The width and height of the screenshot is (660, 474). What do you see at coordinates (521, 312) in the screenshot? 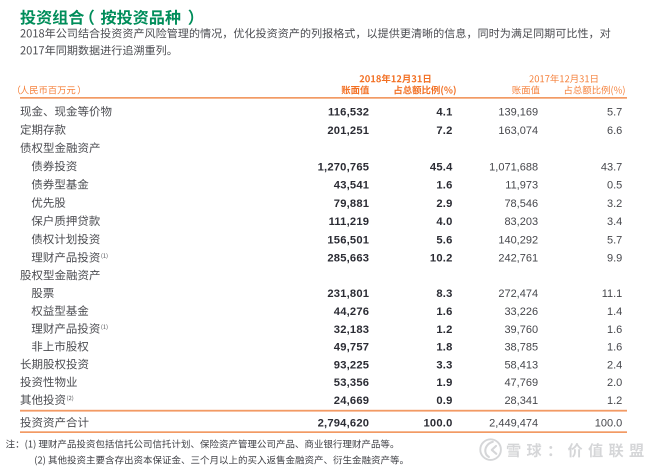
I see `svg-text: 33,226` at bounding box center [521, 312].